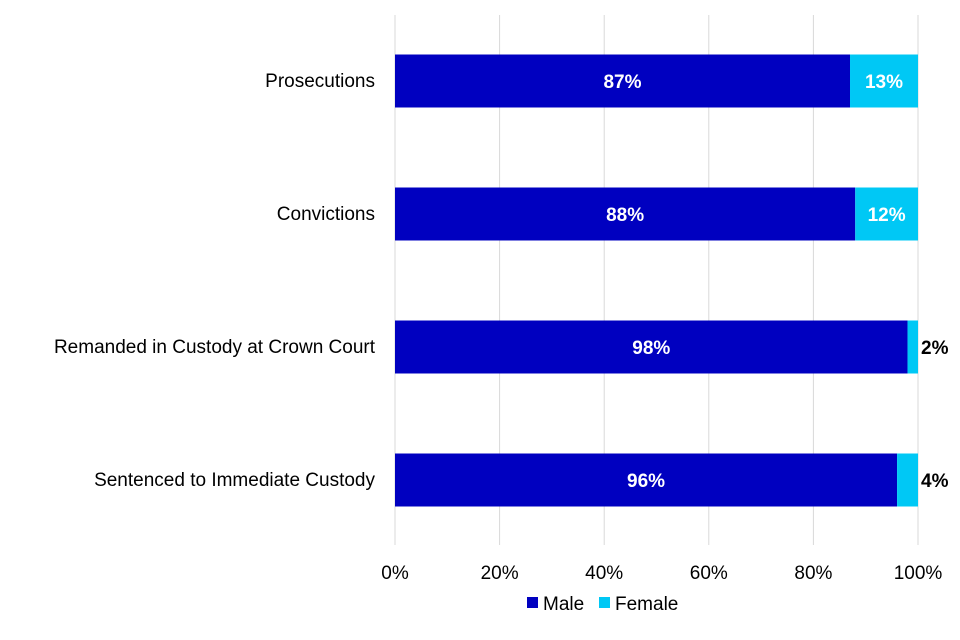 The width and height of the screenshot is (960, 640). I want to click on category-label-2: Remanded in Custody at Crown Court, so click(215, 347).